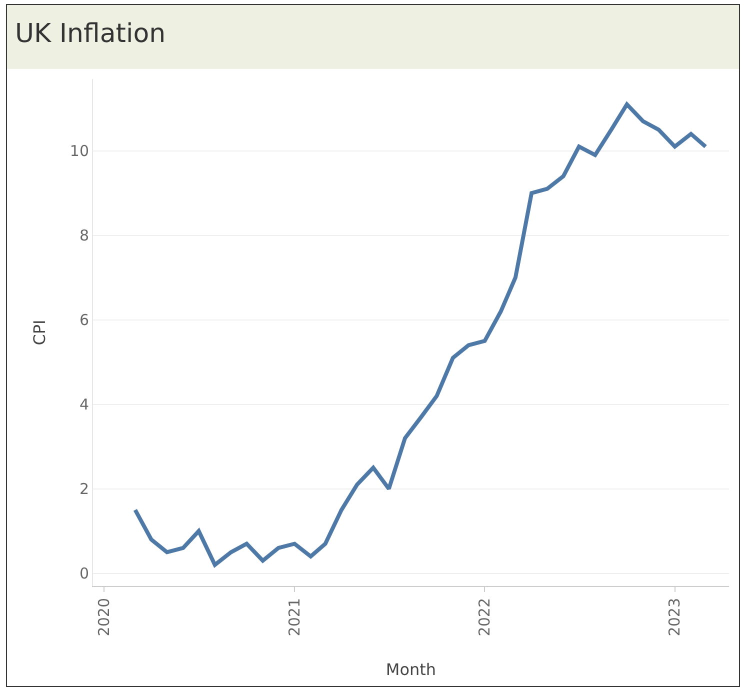 The height and width of the screenshot is (691, 744). I want to click on x-axis-title: Month, so click(411, 669).